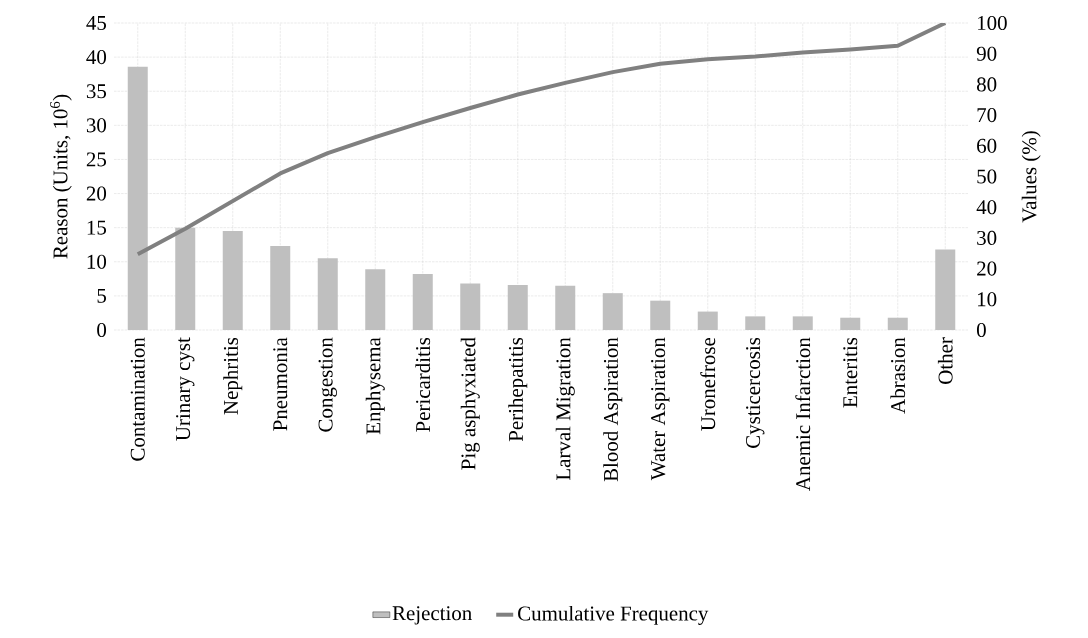 The height and width of the screenshot is (638, 1088). Describe the element at coordinates (945, 360) in the screenshot. I see `x-tick-label: Other` at that location.